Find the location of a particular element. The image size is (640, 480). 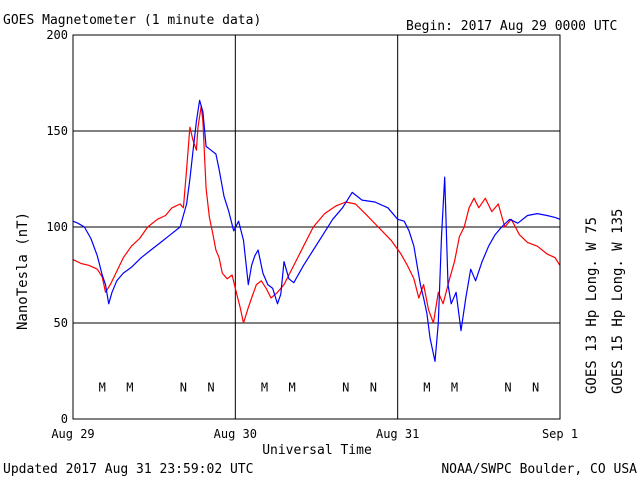

legend-goes13: GOES 13 Hp Long. W 75 is located at coordinates (592, 305).